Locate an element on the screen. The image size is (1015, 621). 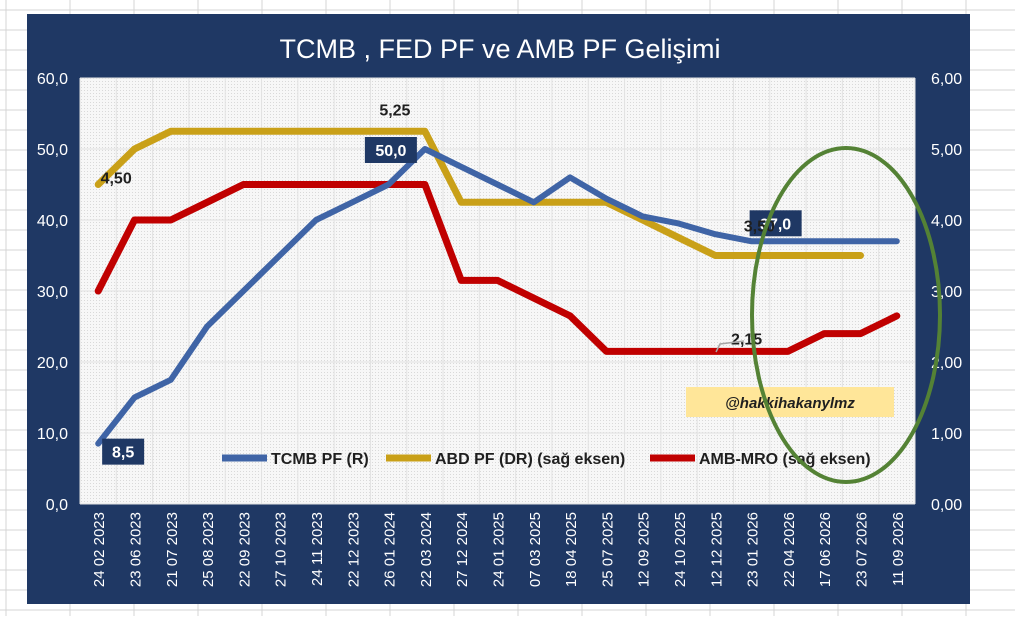
x-axis-tick-label: 24 01 2025 is located at coordinates (499, 549).